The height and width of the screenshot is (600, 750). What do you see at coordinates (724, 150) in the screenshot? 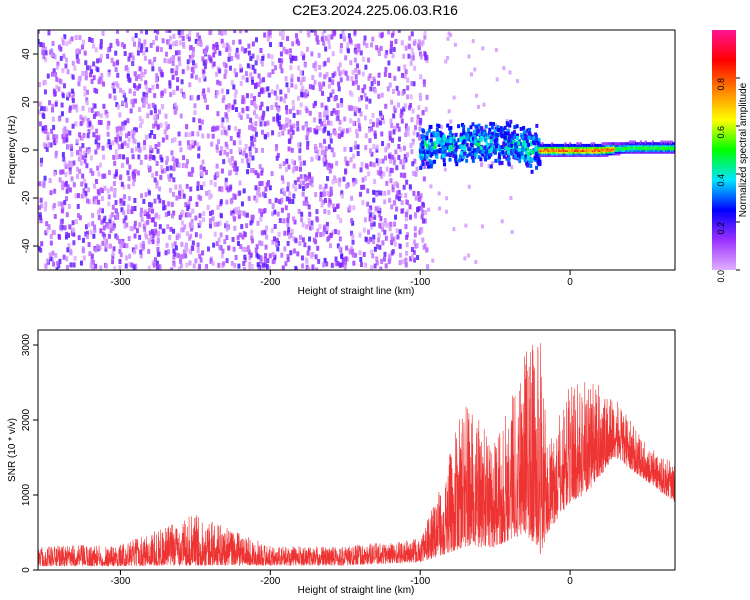
I see `colorbar-gradient` at bounding box center [724, 150].